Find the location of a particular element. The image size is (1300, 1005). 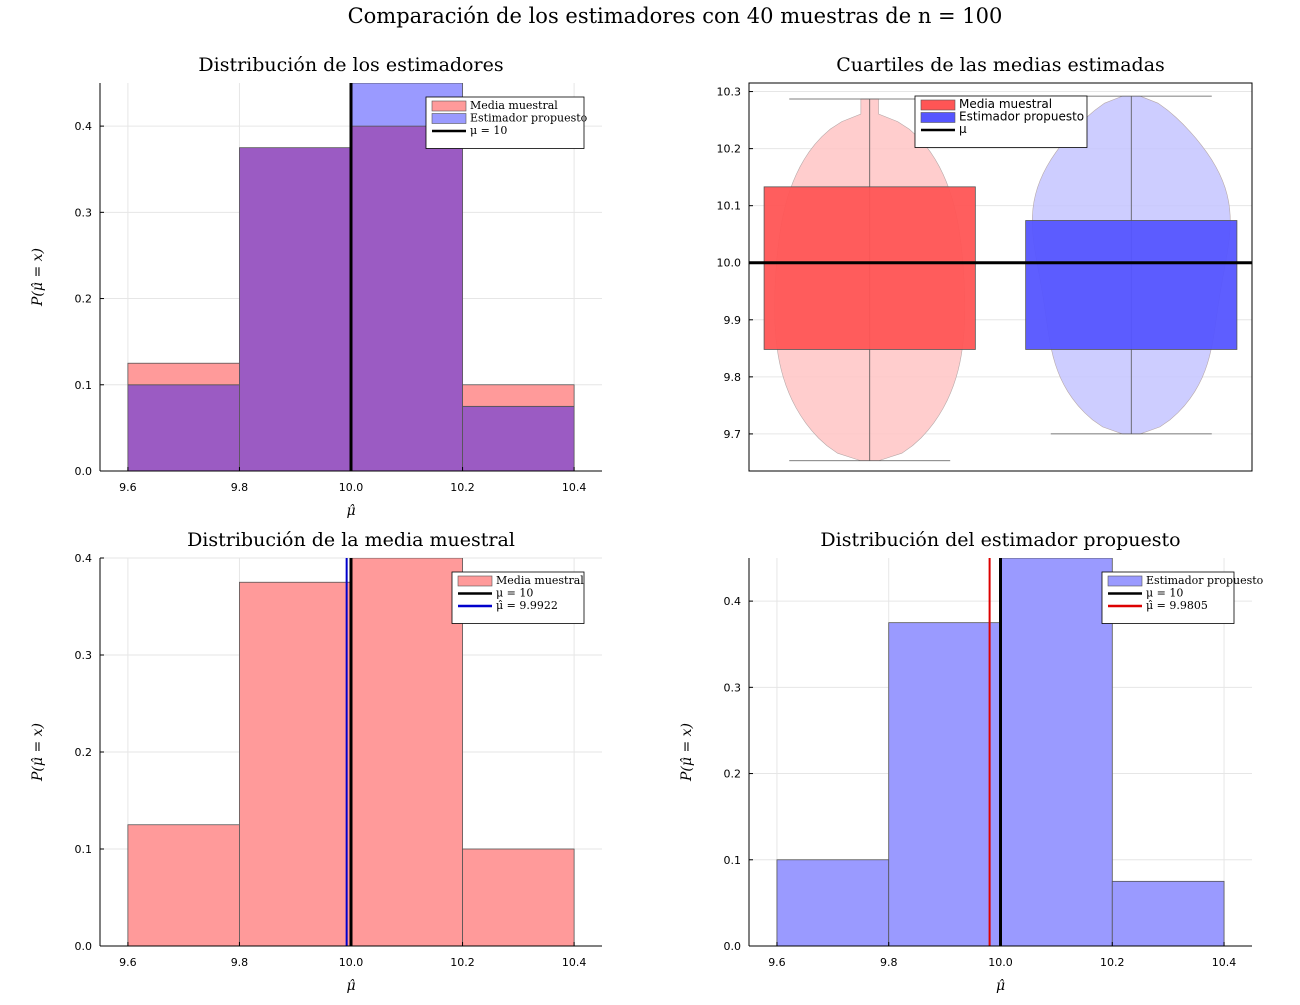

y-tick-label: 10.2 is located at coordinates (729, 149).